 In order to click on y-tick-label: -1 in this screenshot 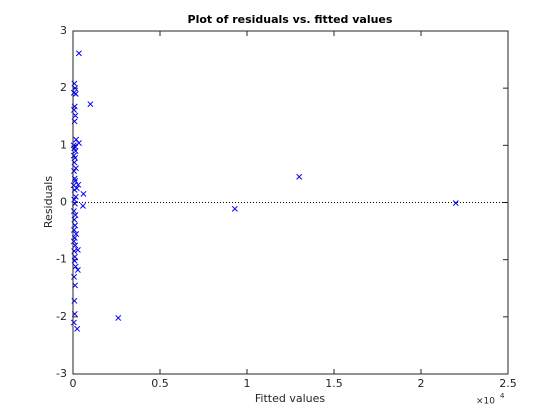, I will do `click(61, 259)`.